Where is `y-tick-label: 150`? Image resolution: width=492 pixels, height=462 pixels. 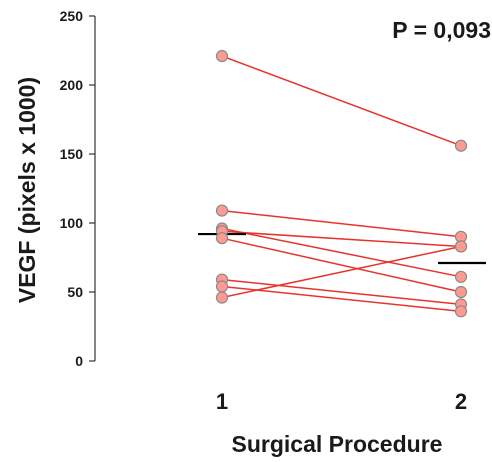 y-tick-label: 150 is located at coordinates (72, 154).